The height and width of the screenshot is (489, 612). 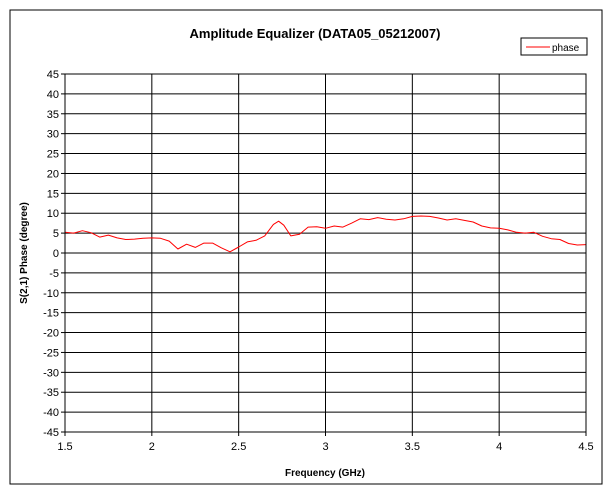 I want to click on x-tick-label: 1.5, so click(x=64, y=447).